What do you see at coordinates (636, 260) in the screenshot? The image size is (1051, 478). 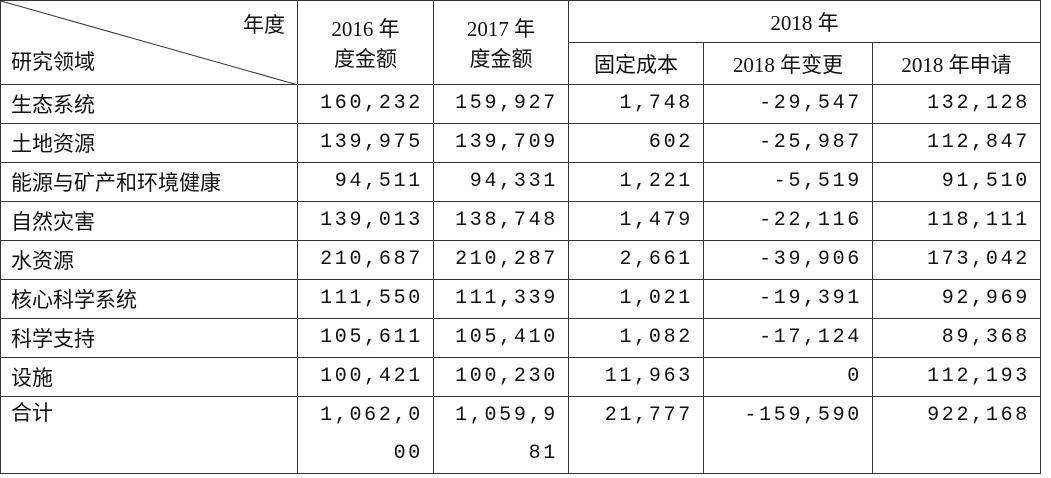 I see `cell-value: 2,661` at bounding box center [636, 260].